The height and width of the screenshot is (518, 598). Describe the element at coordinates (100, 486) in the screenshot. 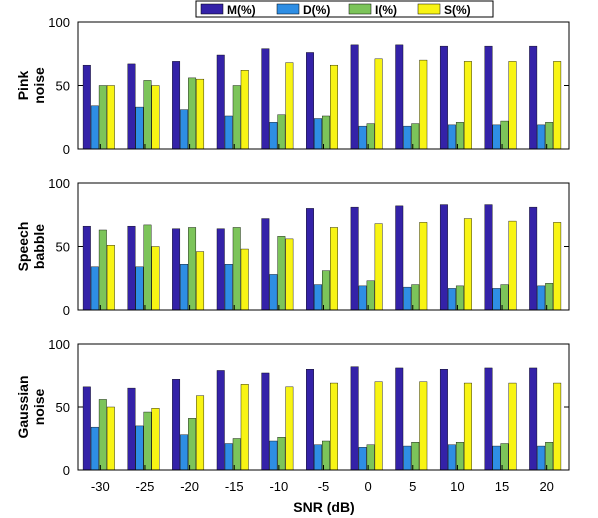

I see `x-tick-label: -30` at that location.